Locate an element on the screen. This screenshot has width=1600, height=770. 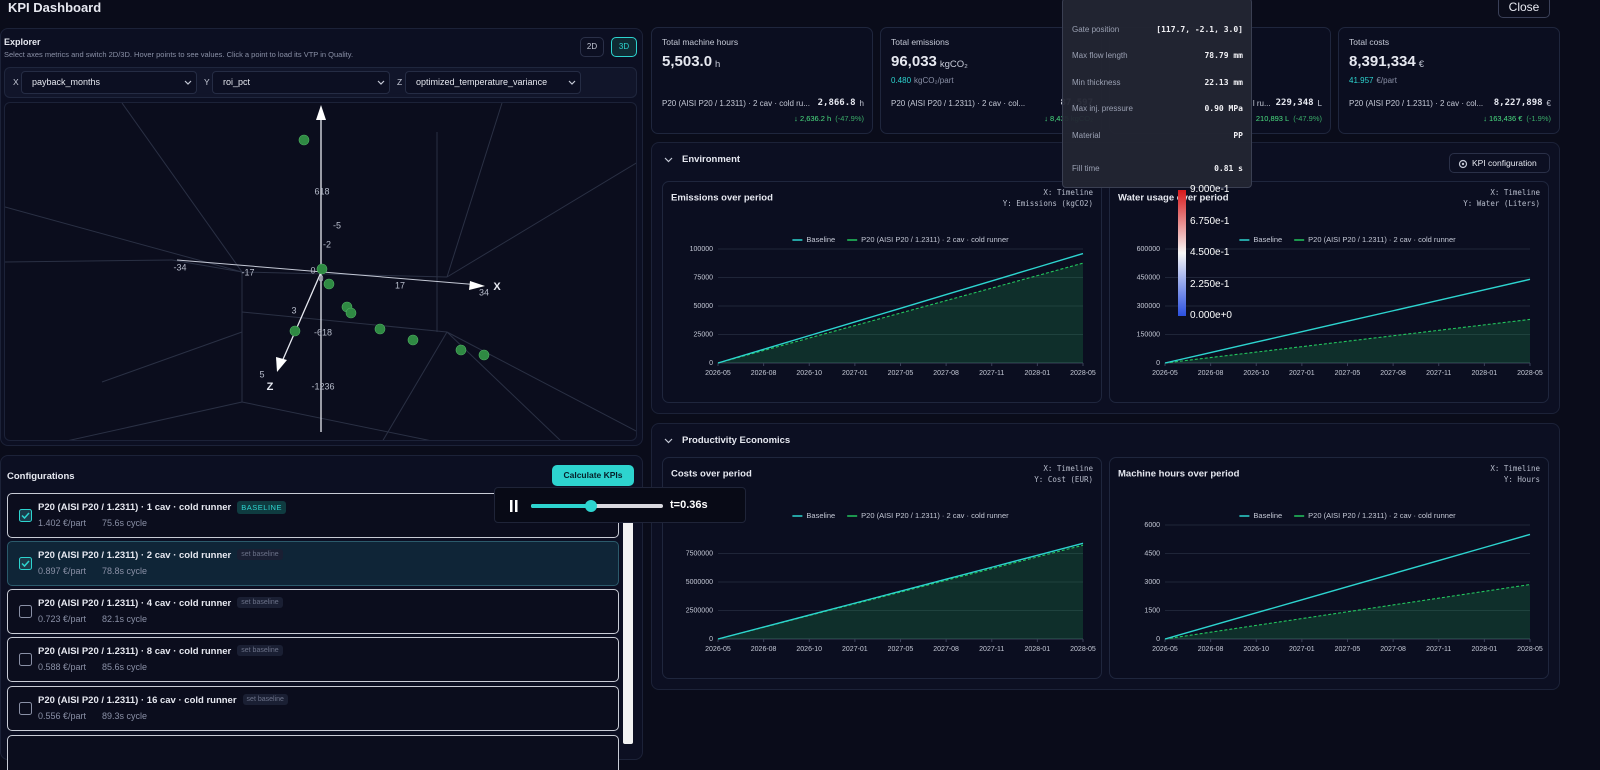
tooltip-value: 22.13 mm is located at coordinates (1223, 82).